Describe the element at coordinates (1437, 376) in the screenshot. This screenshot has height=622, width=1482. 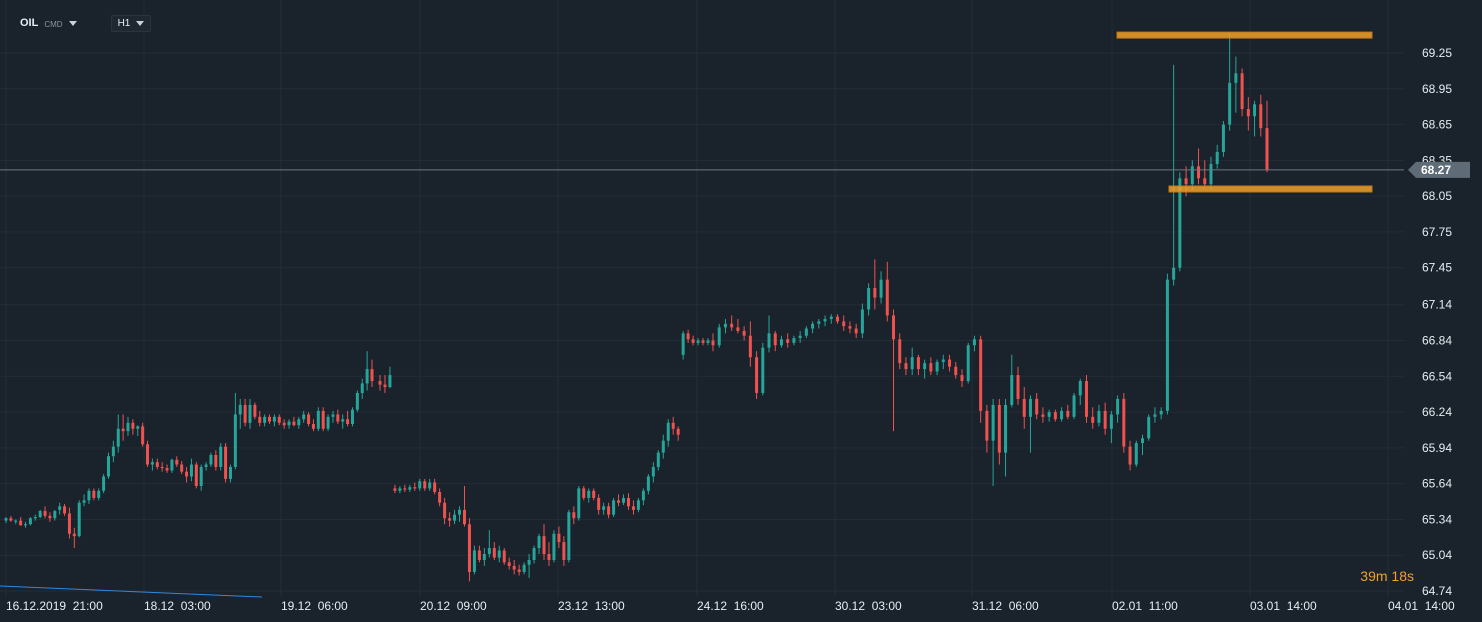
I see `y-tick-label: 66.54` at that location.